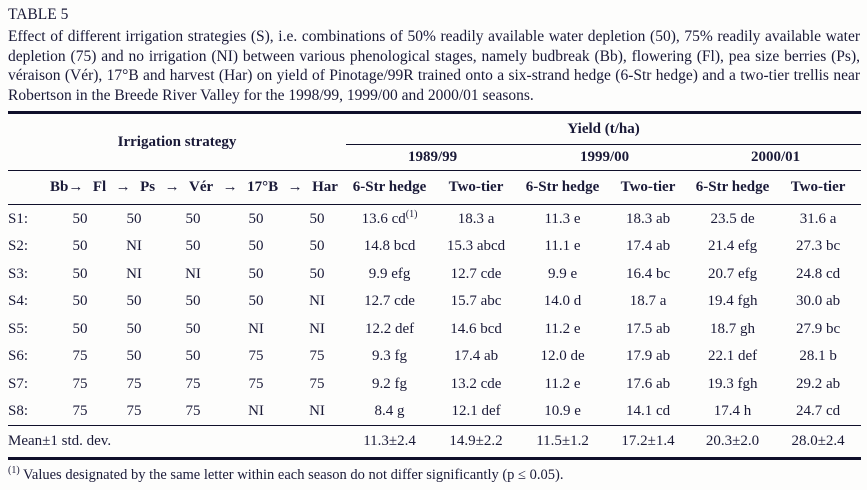 The image size is (867, 490). I want to click on yield-value: 11.1 e, so click(562, 246).